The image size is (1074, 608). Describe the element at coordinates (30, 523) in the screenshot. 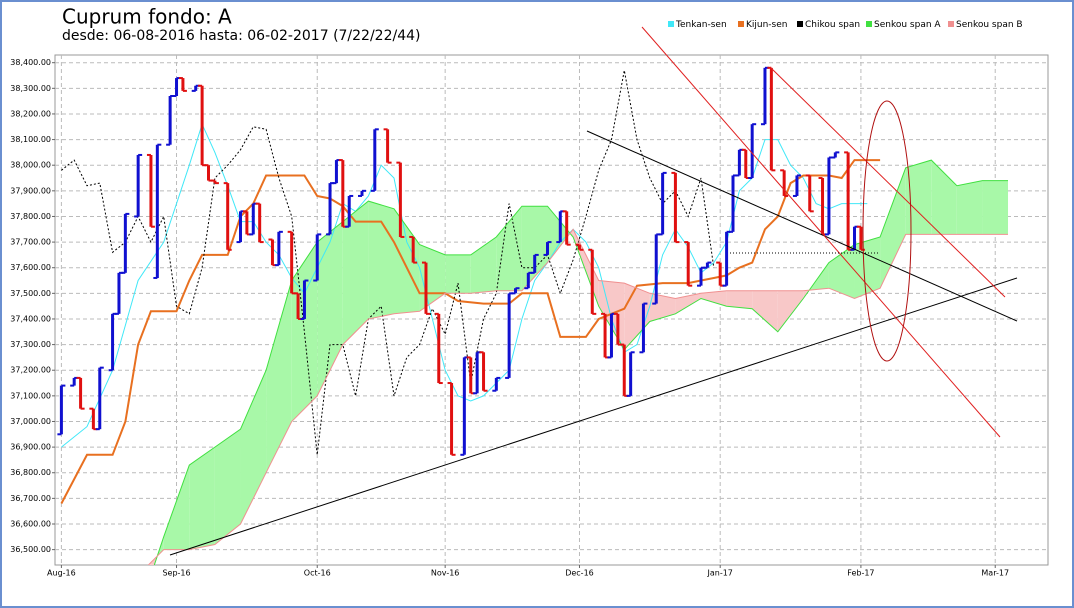

I see `y-tick-label: 36,600.00` at that location.